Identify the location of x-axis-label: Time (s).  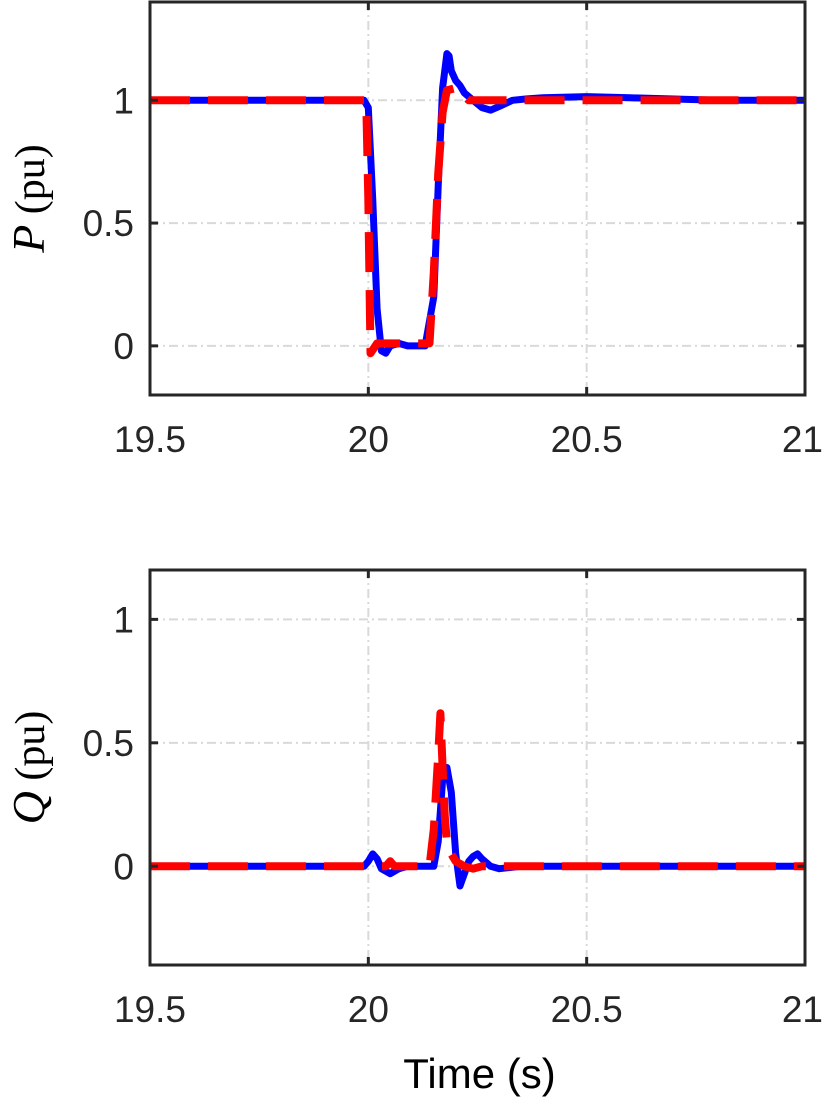
(479, 1073).